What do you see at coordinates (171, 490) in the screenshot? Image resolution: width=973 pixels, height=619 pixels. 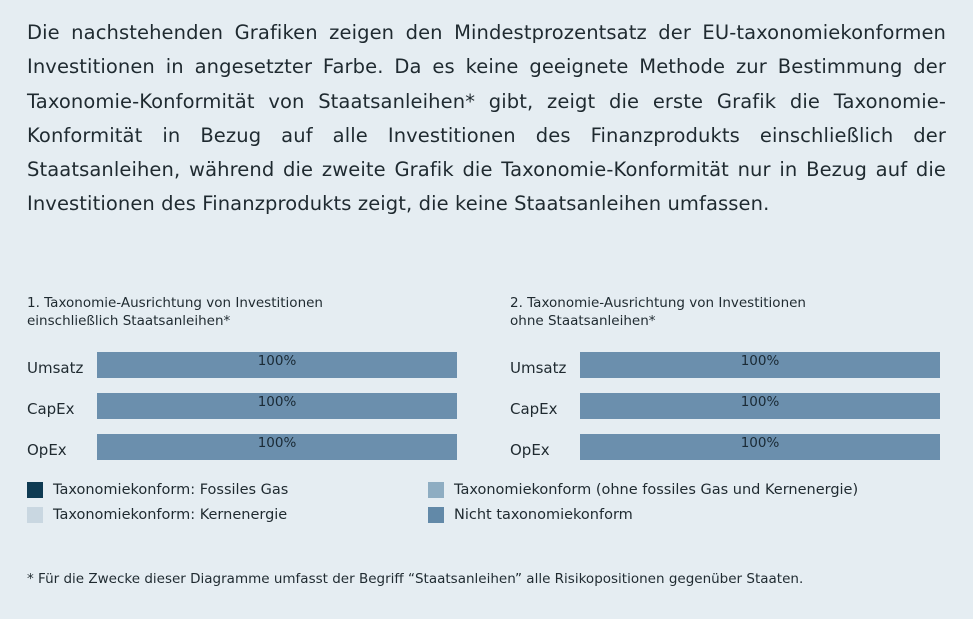 I see `legend-label: Taxonomiekonform: Fossiles Gas` at bounding box center [171, 490].